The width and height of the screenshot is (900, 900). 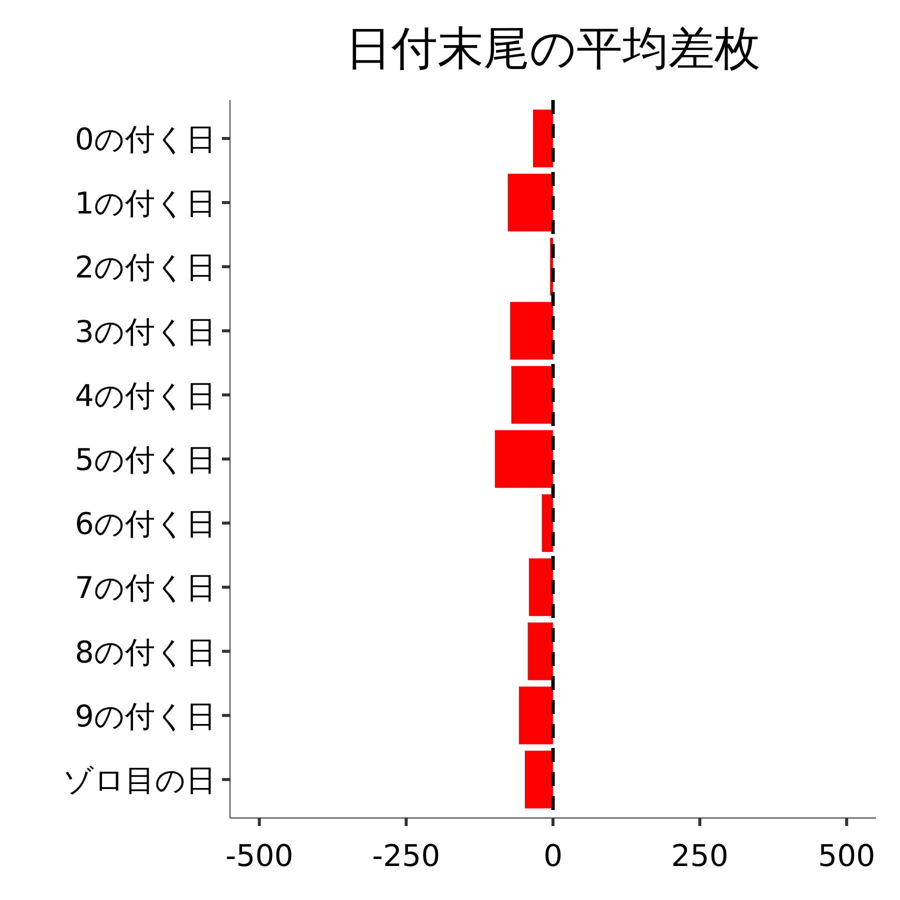 I want to click on y-tick-label: 4の付く日, so click(x=145, y=396).